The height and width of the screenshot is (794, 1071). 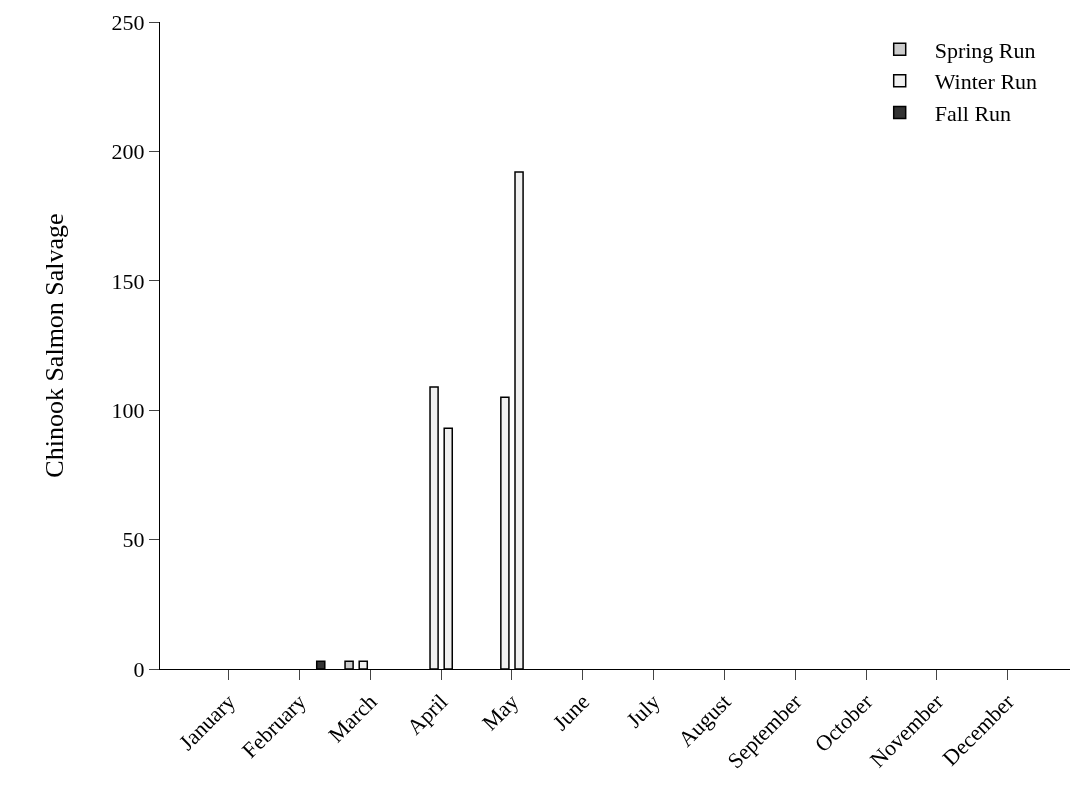 What do you see at coordinates (54, 345) in the screenshot?
I see `y-axis-title: Chinook Salmon Salvage` at bounding box center [54, 345].